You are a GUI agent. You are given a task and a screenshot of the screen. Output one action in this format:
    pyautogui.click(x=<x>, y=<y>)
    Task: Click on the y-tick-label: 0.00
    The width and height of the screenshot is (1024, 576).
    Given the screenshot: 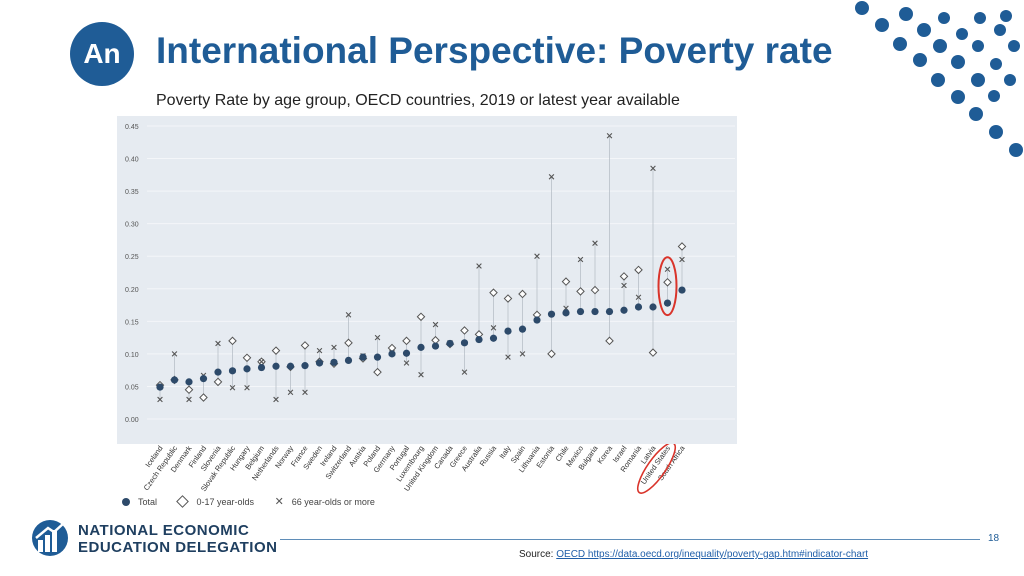 What is the action you would take?
    pyautogui.click(x=132, y=420)
    